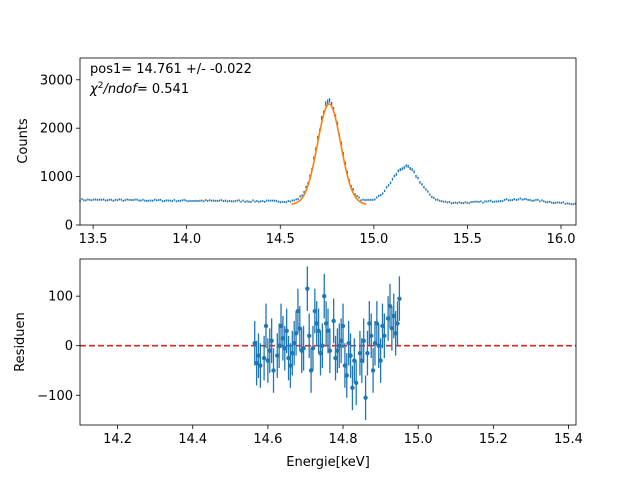 This screenshot has height=478, width=640. I want to click on bottom-x-tick-label: 15.4, so click(568, 439).